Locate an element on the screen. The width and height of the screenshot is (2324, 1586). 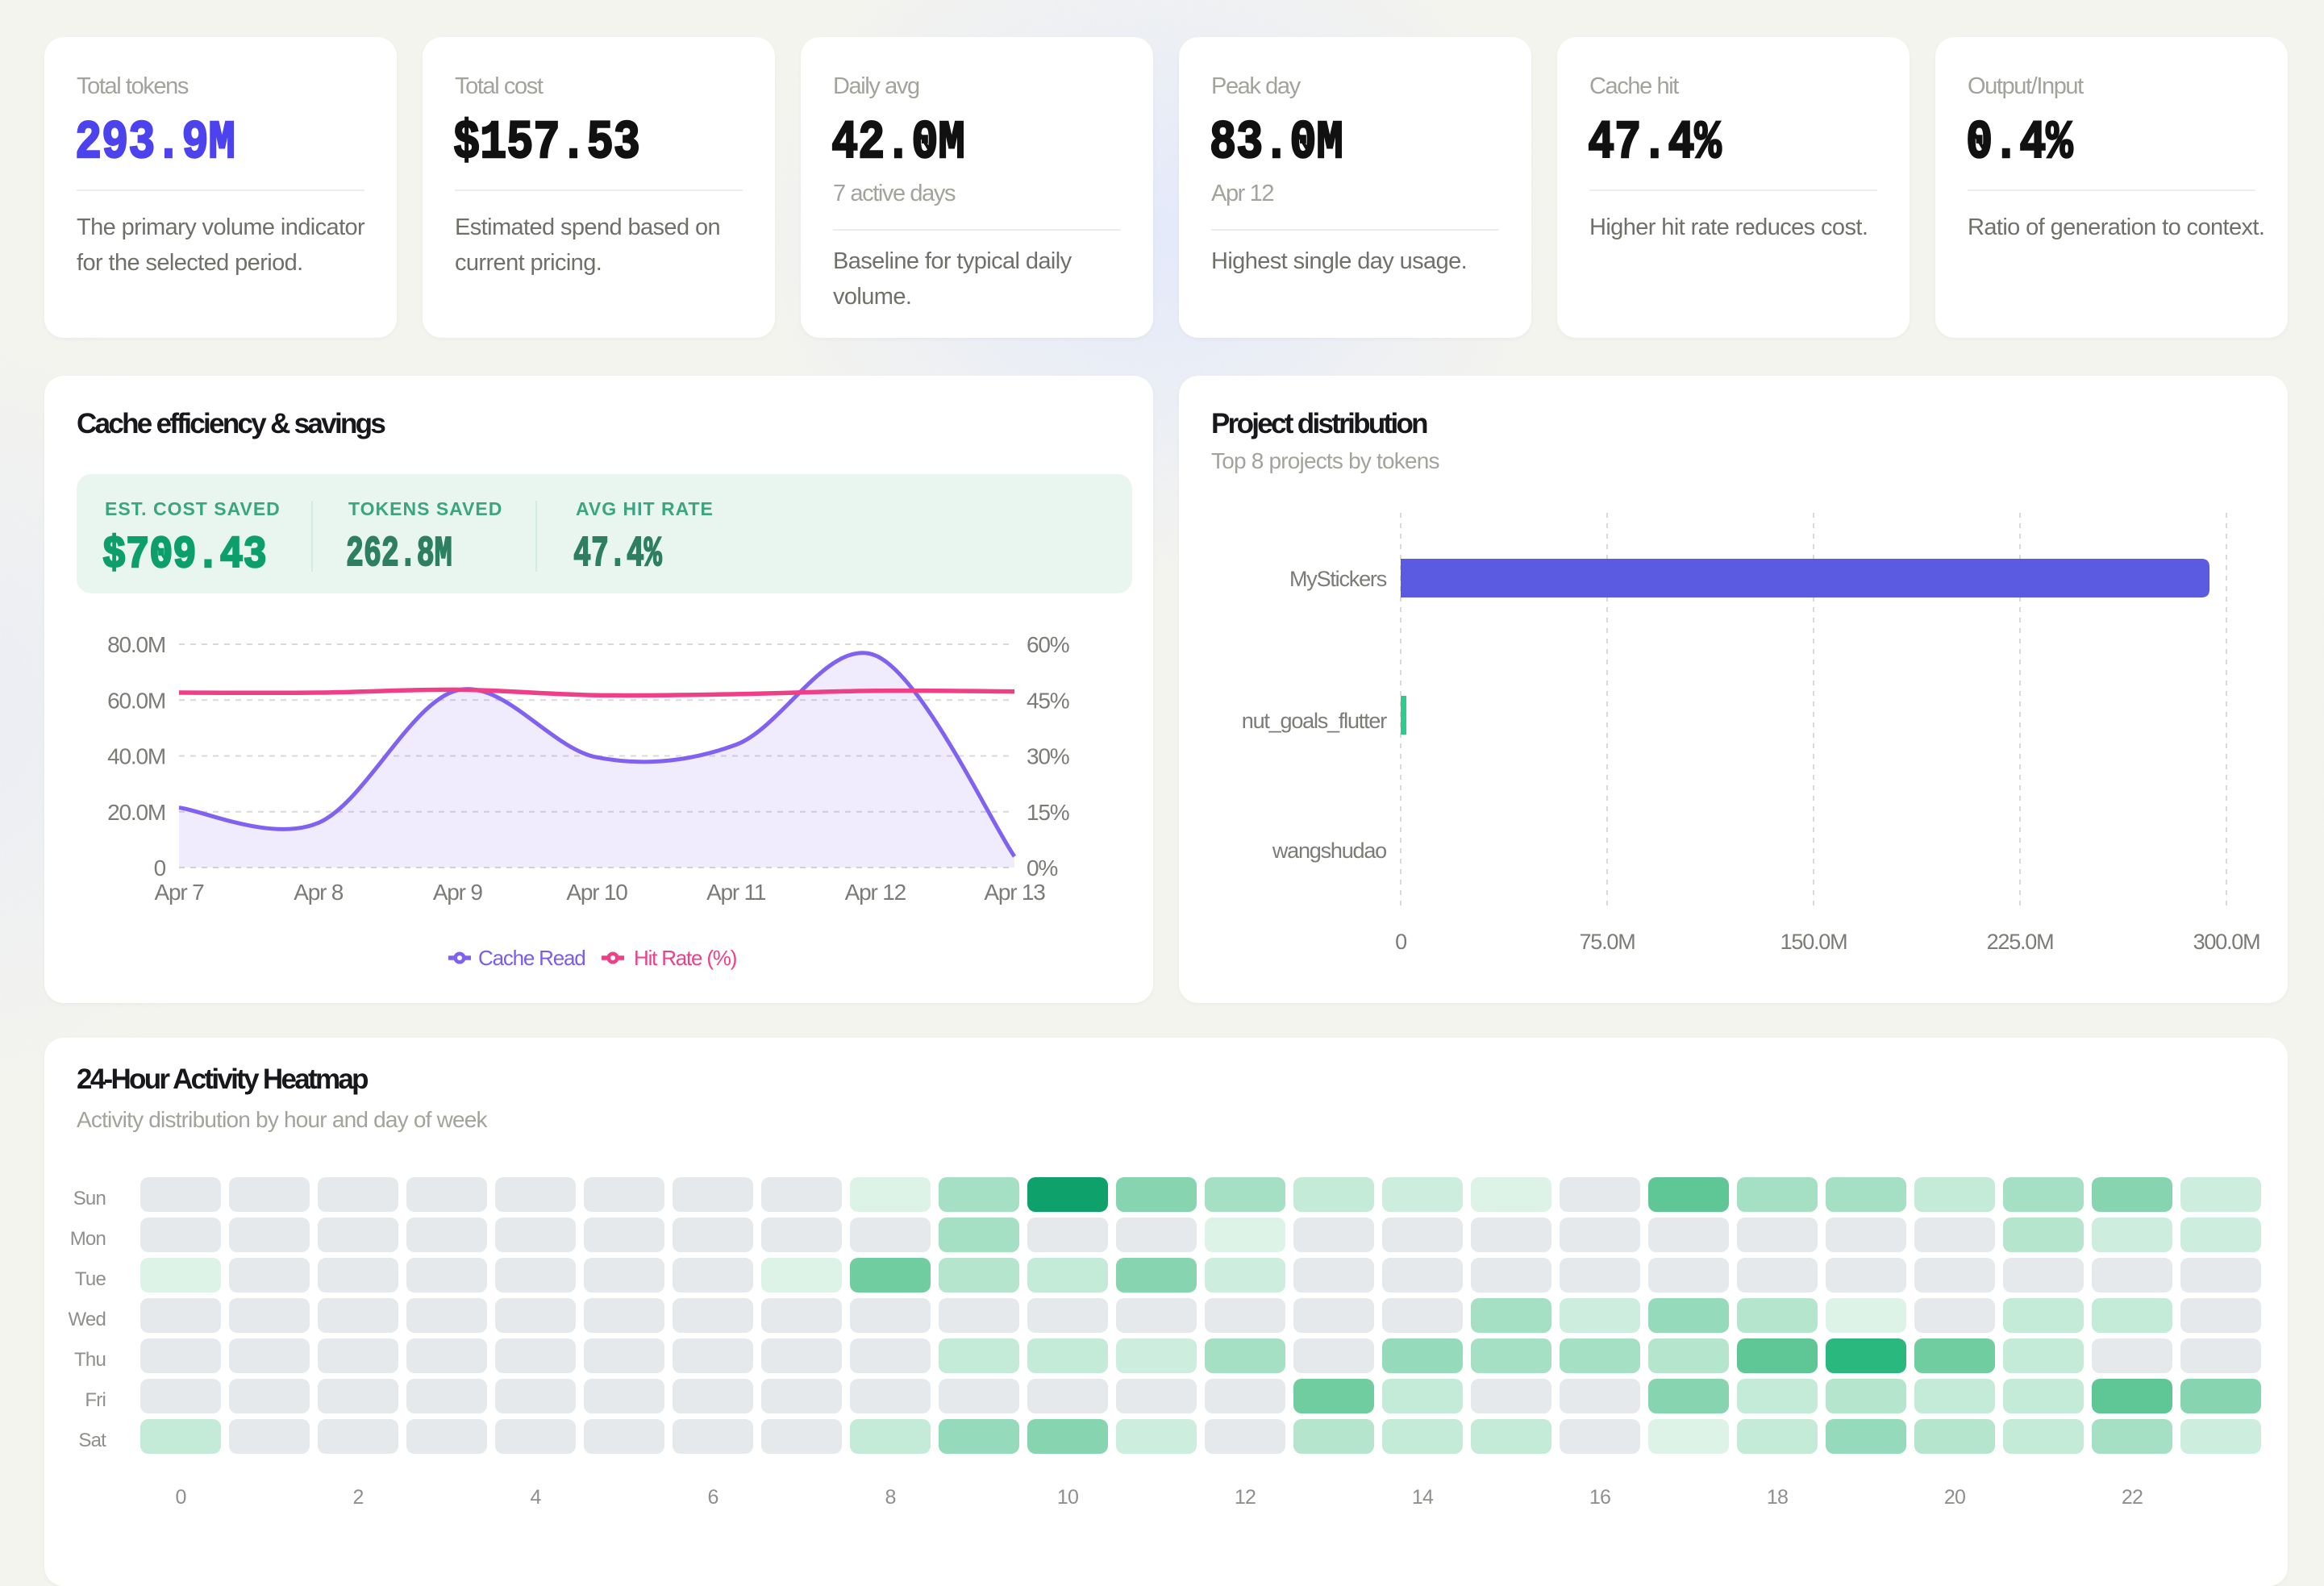
svg-text: 75.0M is located at coordinates (1607, 942).